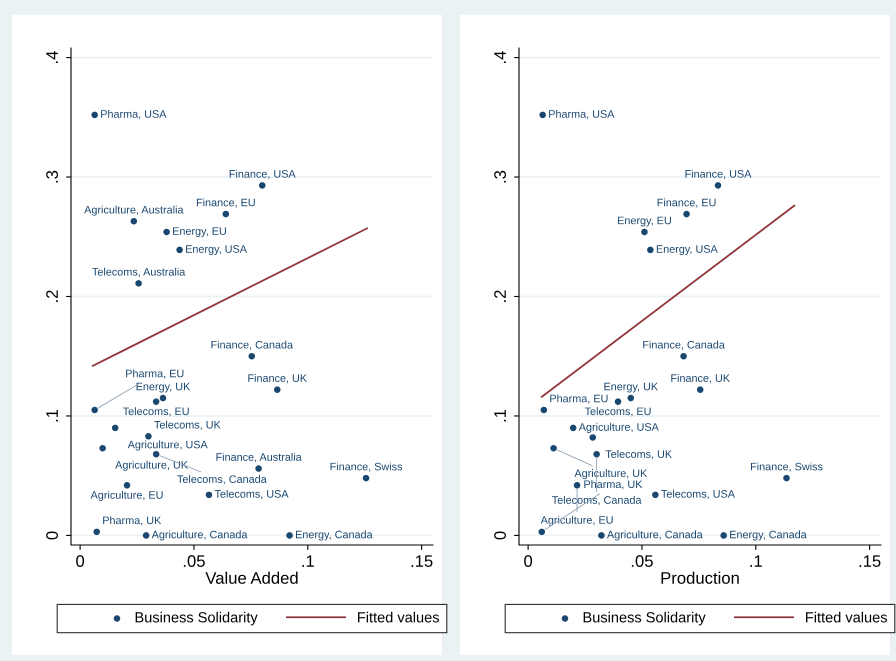 This screenshot has width=896, height=661. Describe the element at coordinates (134, 211) in the screenshot. I see `annotation: Agriculture, Australia` at that location.